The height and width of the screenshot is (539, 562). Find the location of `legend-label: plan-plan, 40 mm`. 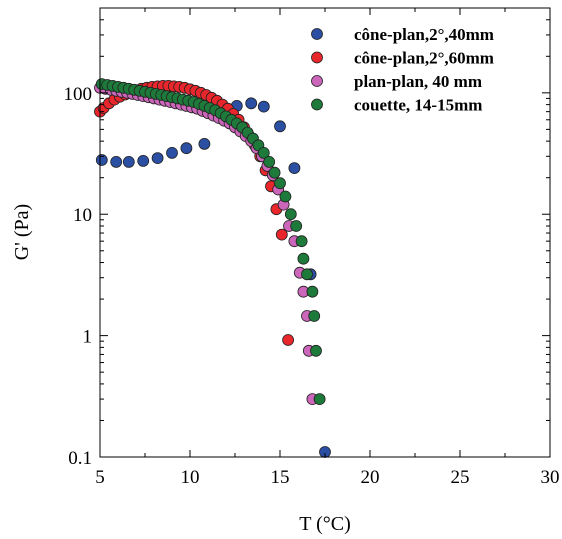

legend-label: plan-plan, 40 mm is located at coordinates (418, 81).